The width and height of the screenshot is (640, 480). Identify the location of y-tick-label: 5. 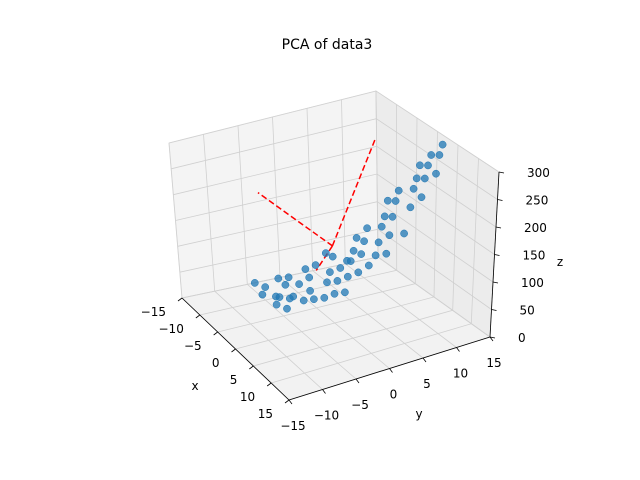
(427, 384).